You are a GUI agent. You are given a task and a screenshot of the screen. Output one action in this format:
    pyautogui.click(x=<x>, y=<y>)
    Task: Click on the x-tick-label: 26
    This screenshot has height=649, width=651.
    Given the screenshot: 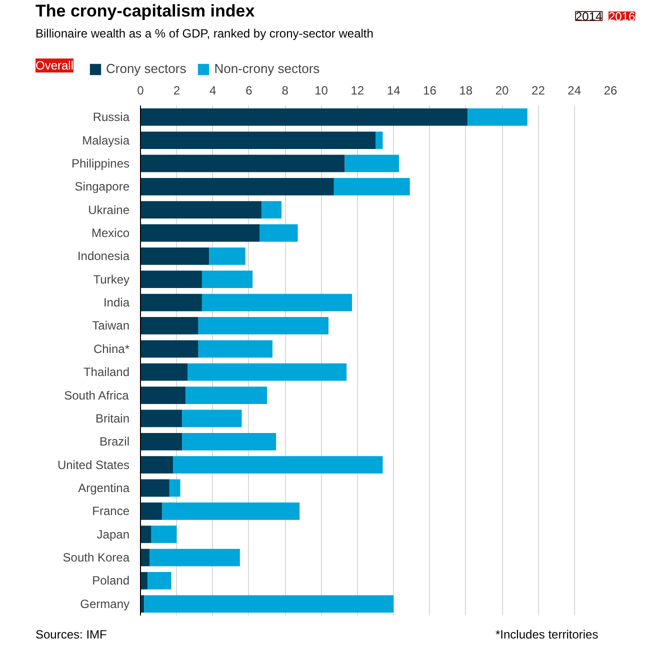 What is the action you would take?
    pyautogui.click(x=611, y=91)
    